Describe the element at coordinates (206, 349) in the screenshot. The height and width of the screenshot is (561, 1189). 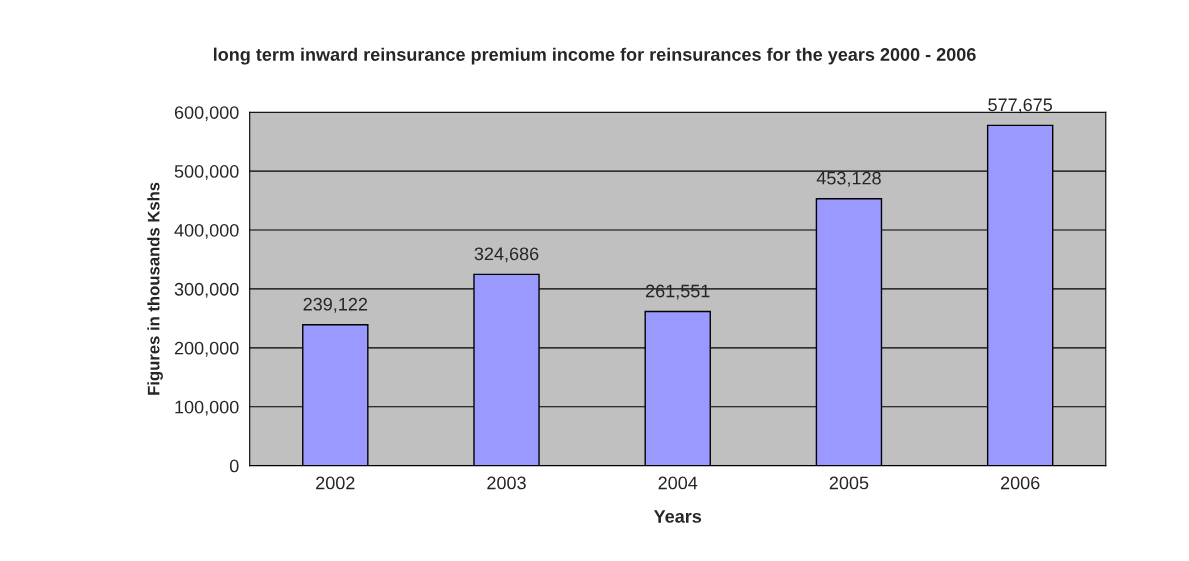
I see `y-tick-label: 200,000` at that location.